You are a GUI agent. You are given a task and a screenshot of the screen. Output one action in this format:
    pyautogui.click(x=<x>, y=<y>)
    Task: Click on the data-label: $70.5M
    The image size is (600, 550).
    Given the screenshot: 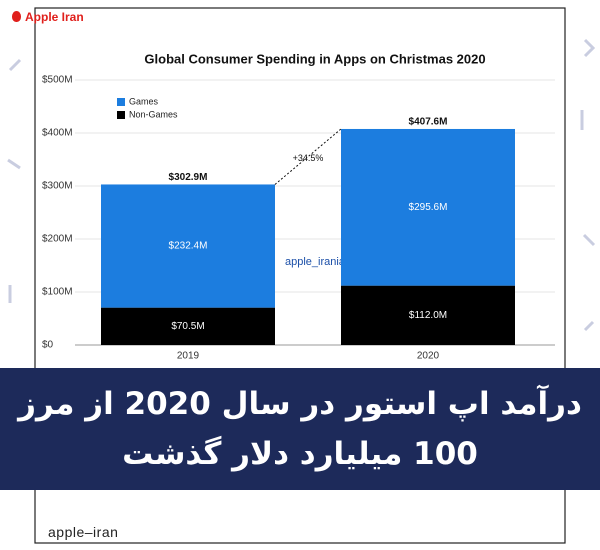 What is the action you would take?
    pyautogui.click(x=187, y=326)
    